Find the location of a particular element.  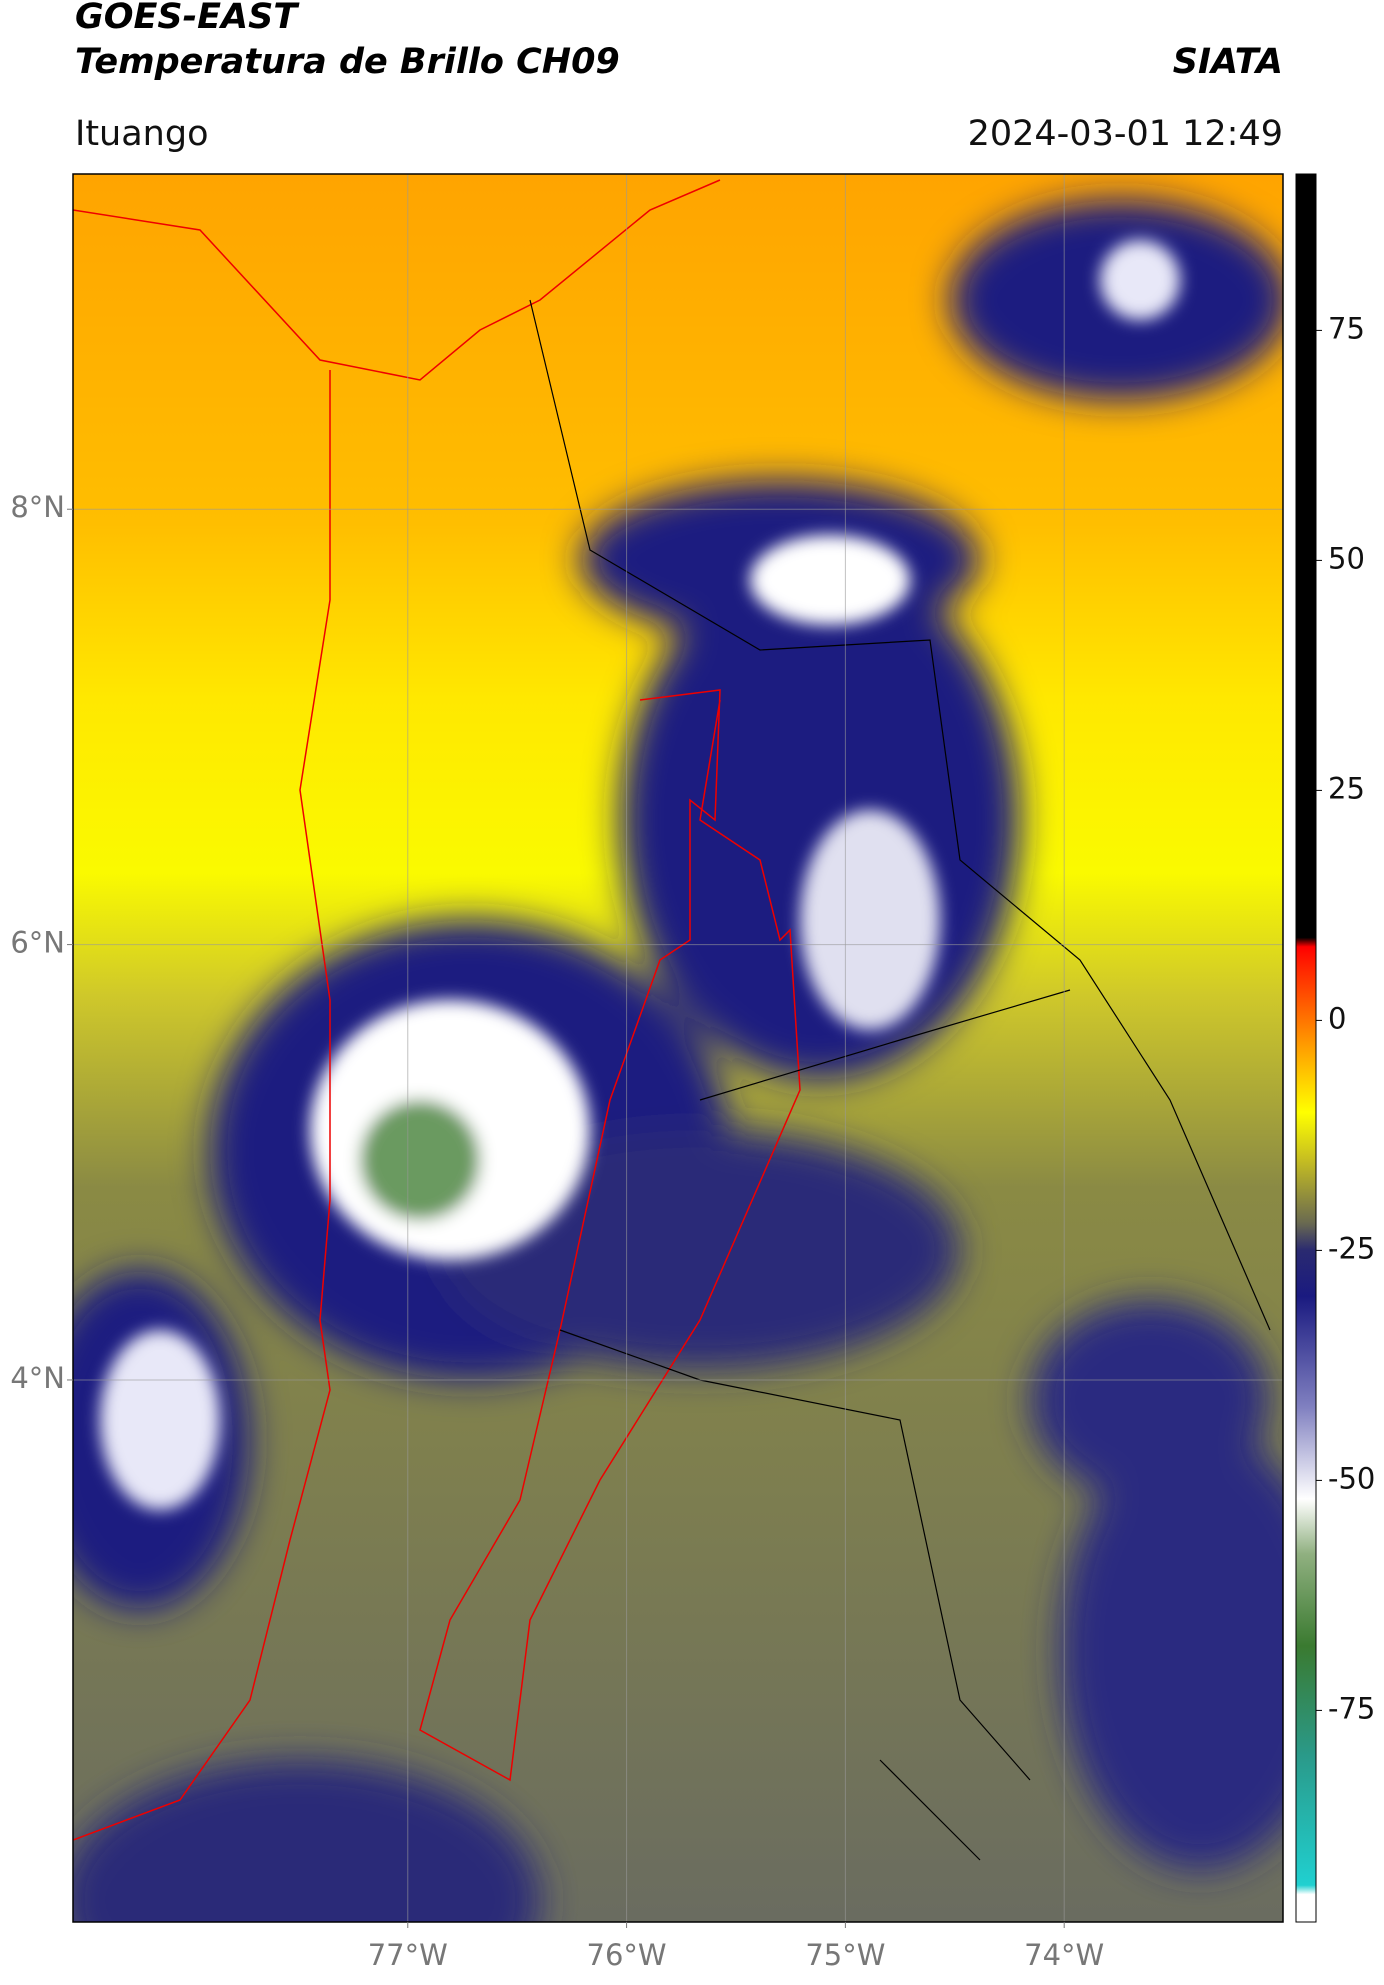

colorbar-label: -50 is located at coordinates (1351, 1478).